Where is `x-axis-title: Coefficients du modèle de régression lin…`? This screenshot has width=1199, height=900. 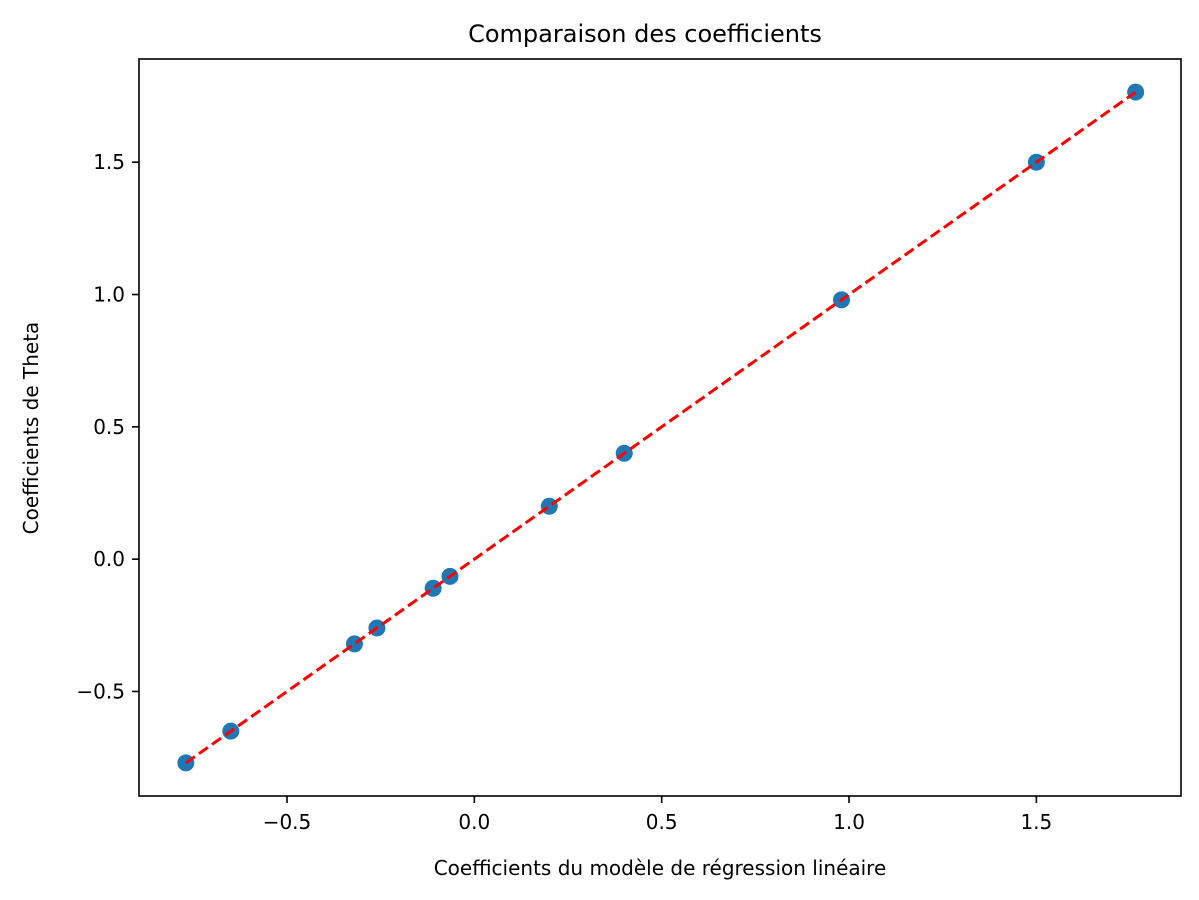
x-axis-title: Coefficients du modèle de régression lin… is located at coordinates (660, 868).